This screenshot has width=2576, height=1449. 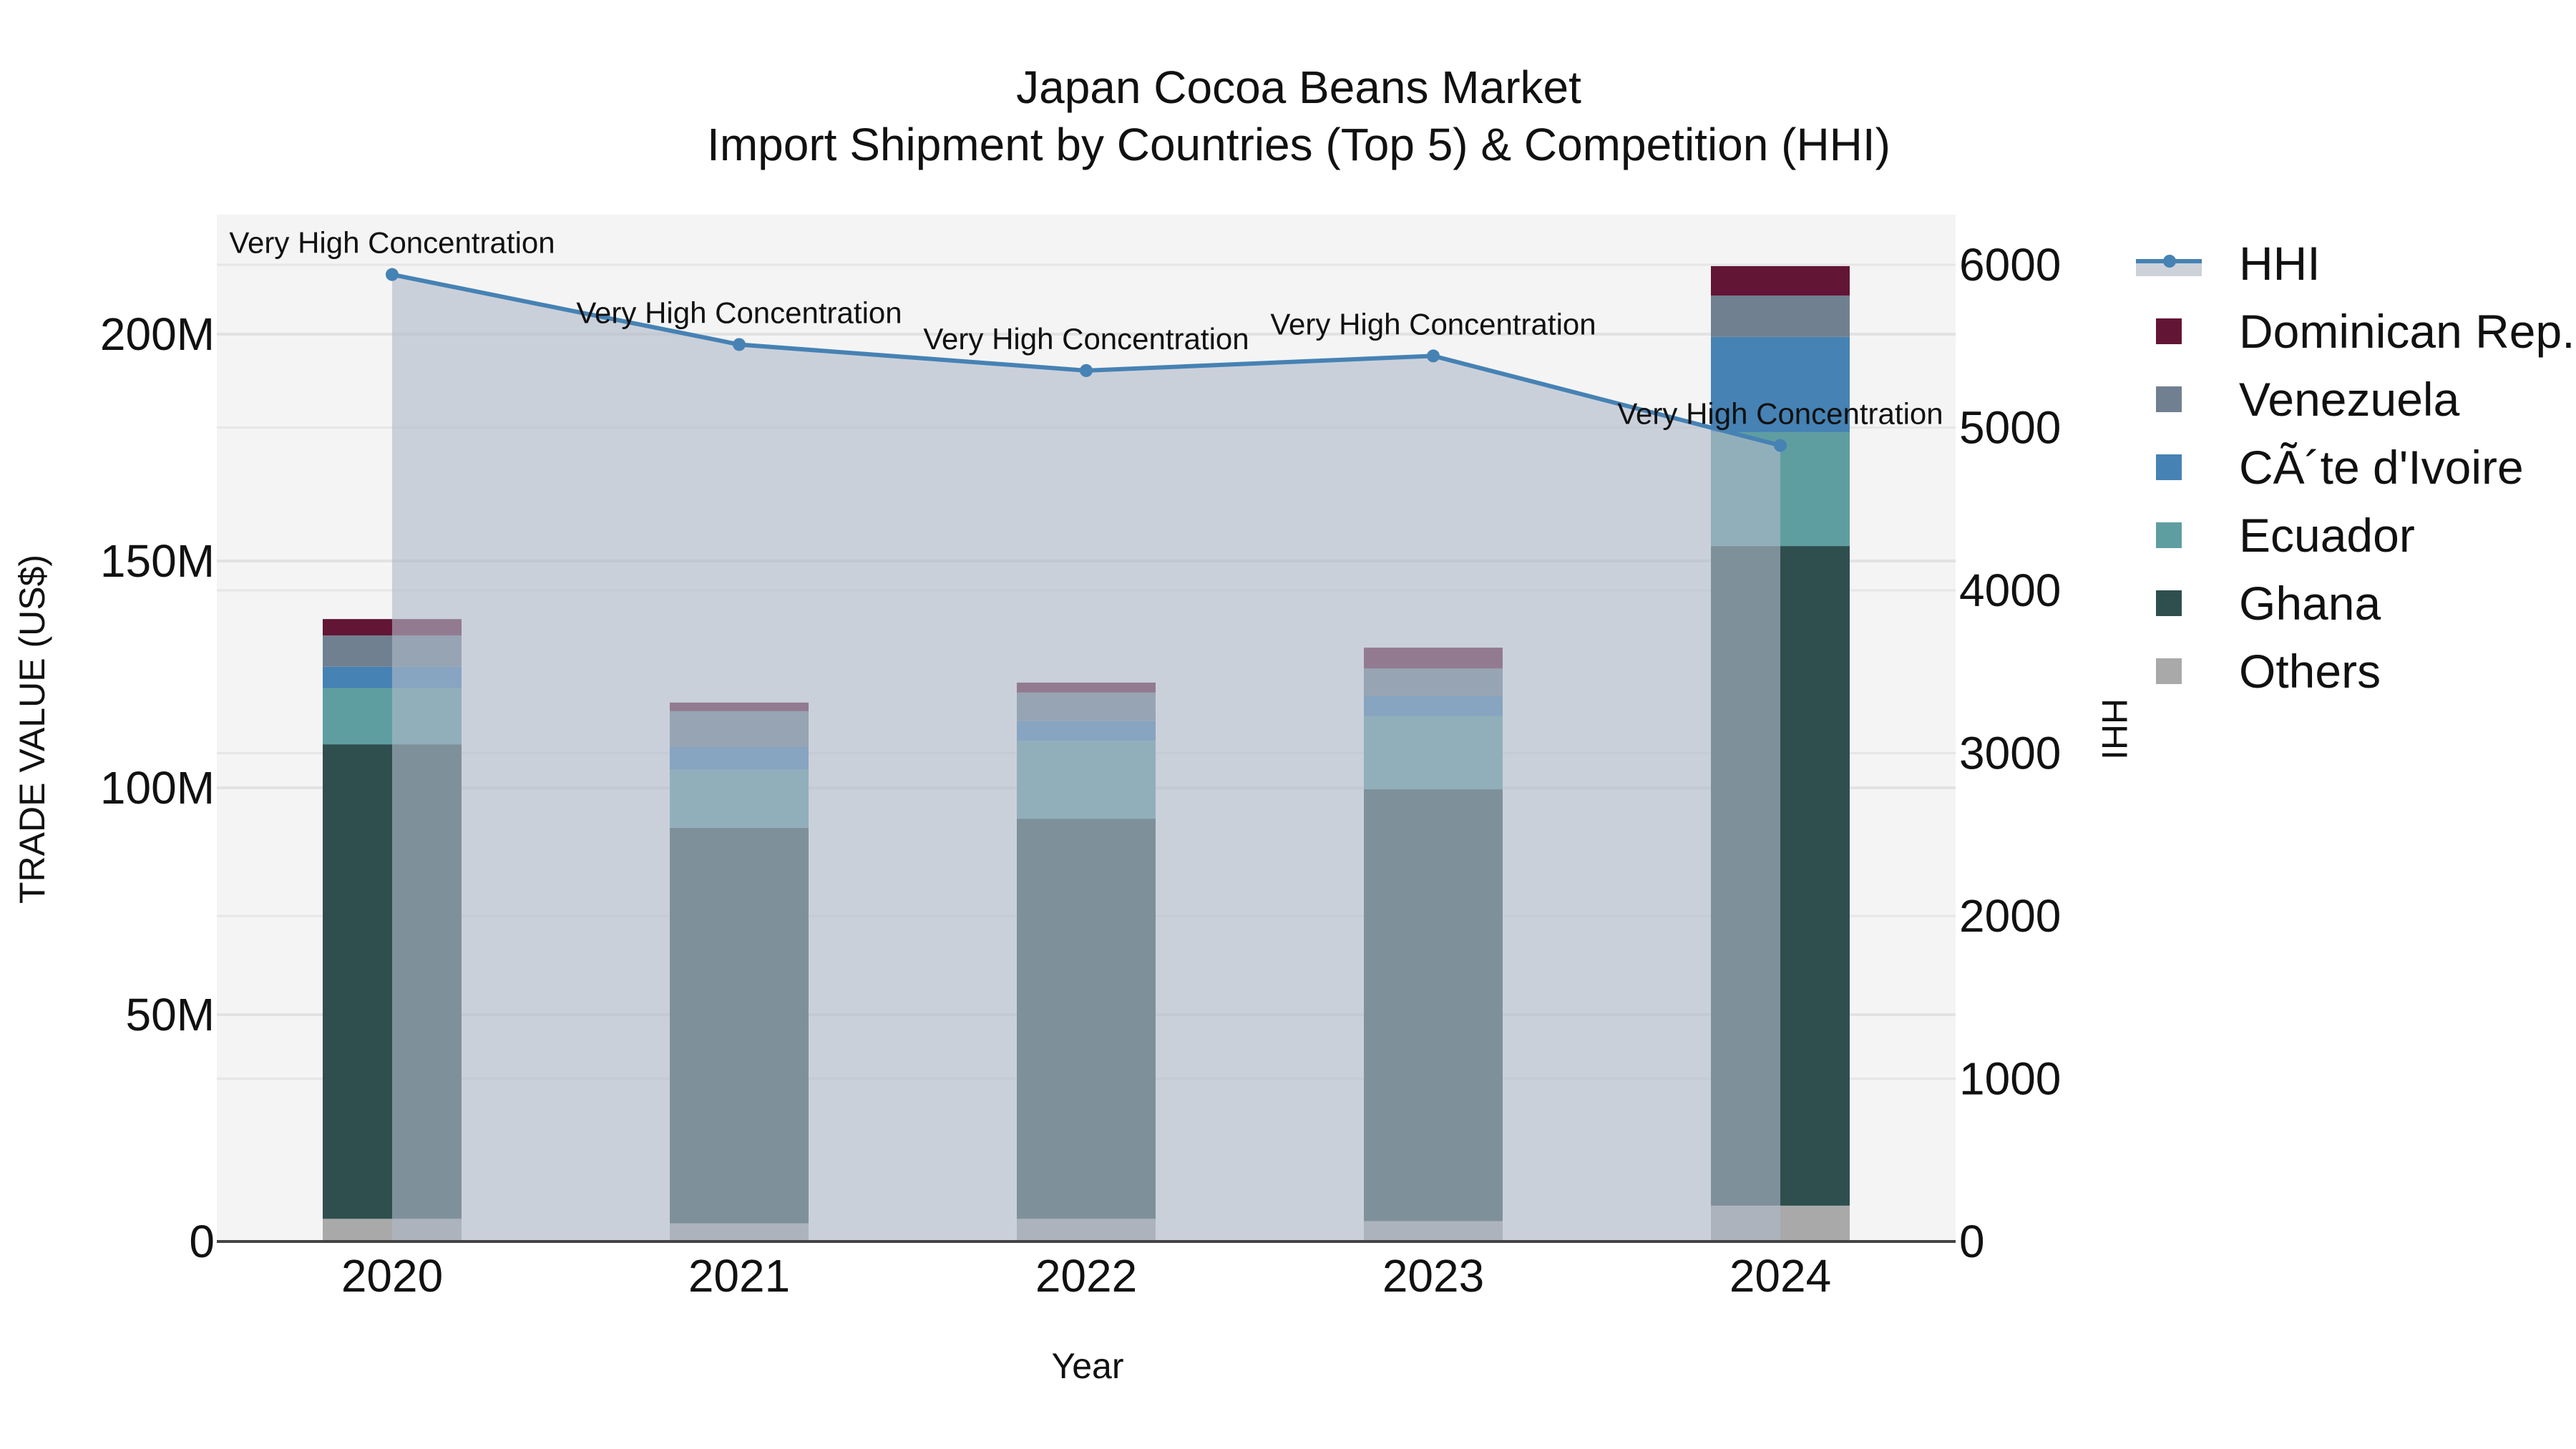 What do you see at coordinates (2310, 671) in the screenshot?
I see `legend-label: Others` at bounding box center [2310, 671].